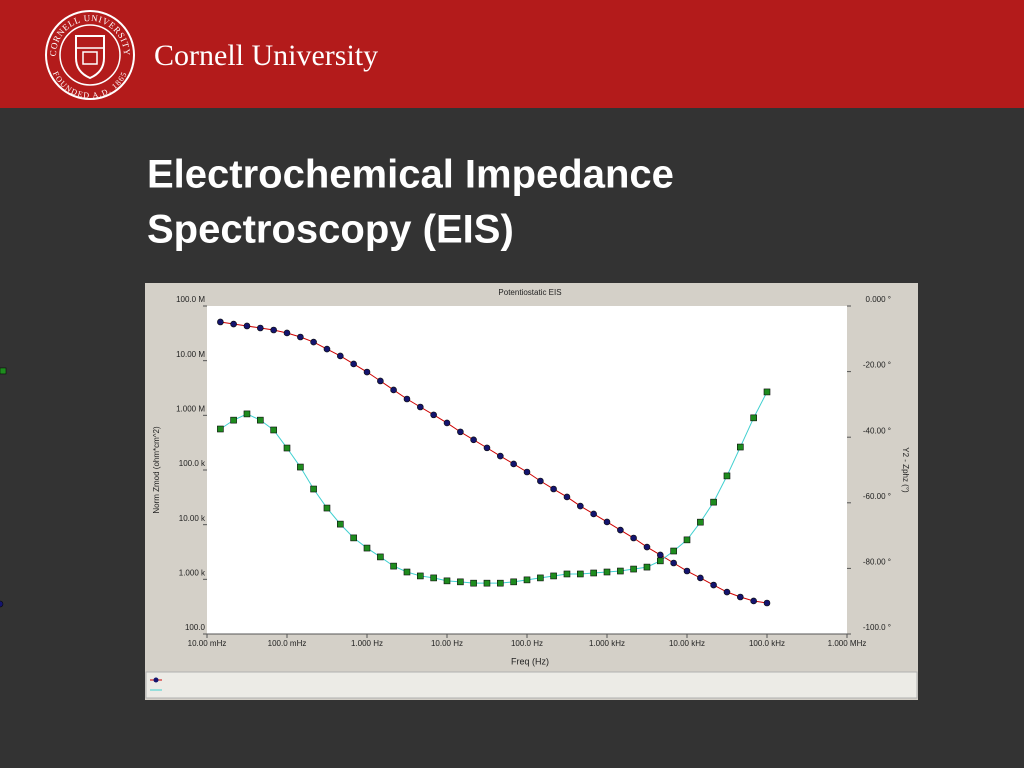 Image resolution: width=1024 pixels, height=768 pixels. I want to click on legend-marker, so click(156, 680).